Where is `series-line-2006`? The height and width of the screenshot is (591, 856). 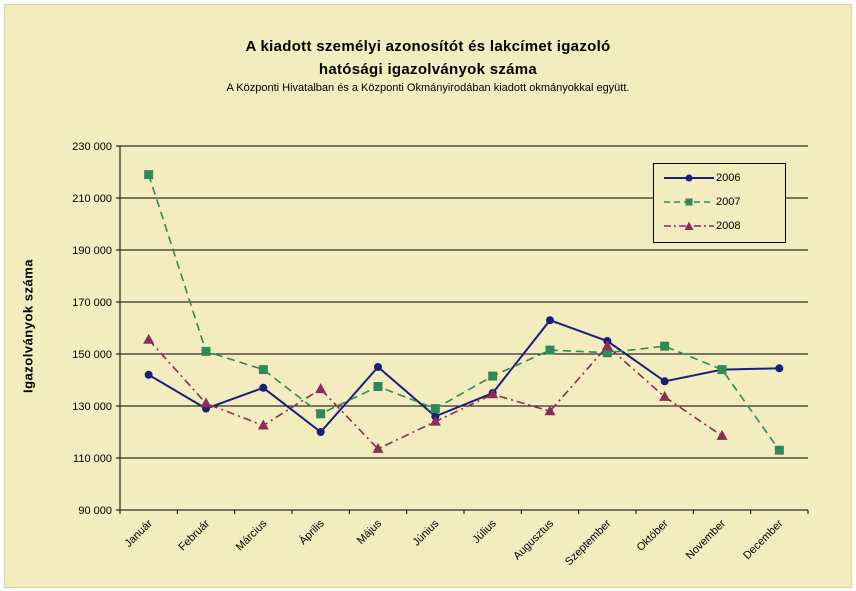 series-line-2006 is located at coordinates (464, 376).